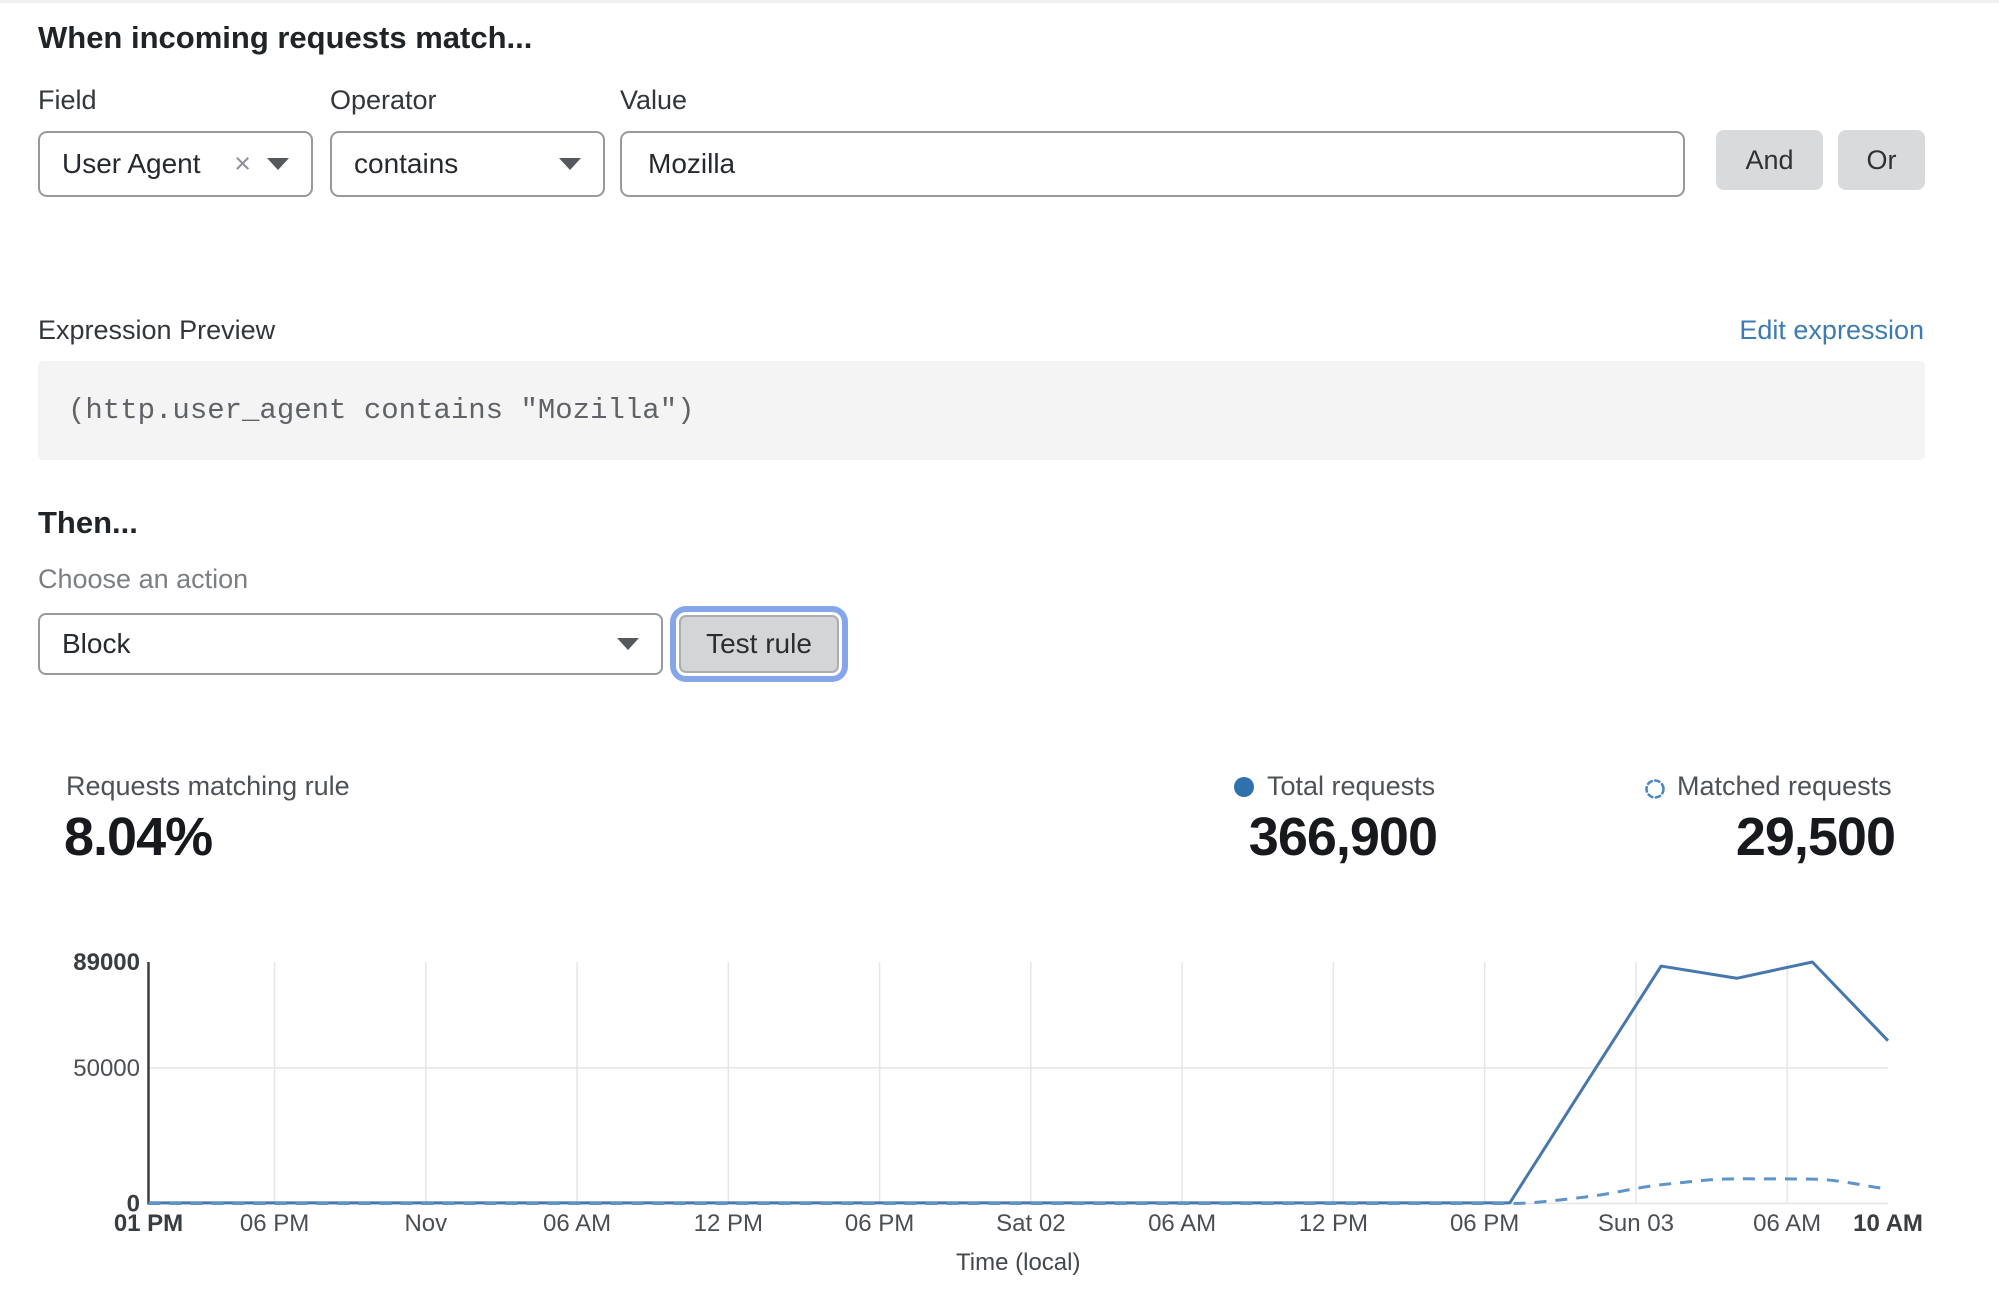 This screenshot has width=1999, height=1295. I want to click on value-label: Value, so click(654, 100).